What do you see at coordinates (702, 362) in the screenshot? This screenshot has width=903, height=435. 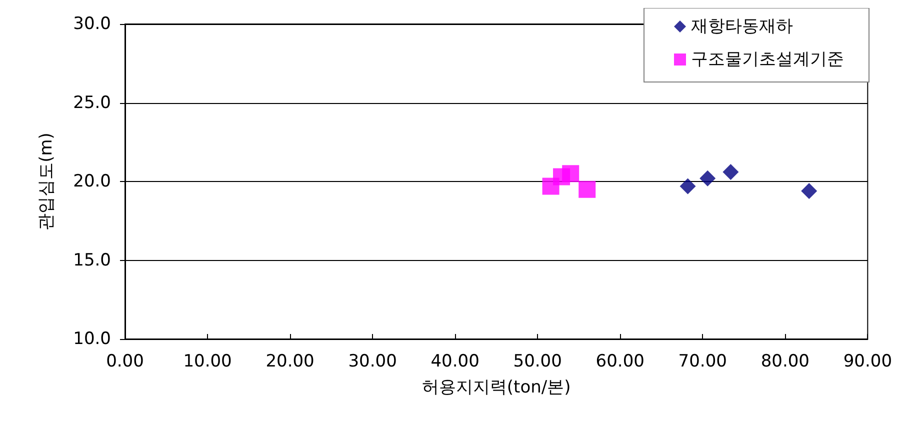 I see `x-tick-label: 70.00` at bounding box center [702, 362].